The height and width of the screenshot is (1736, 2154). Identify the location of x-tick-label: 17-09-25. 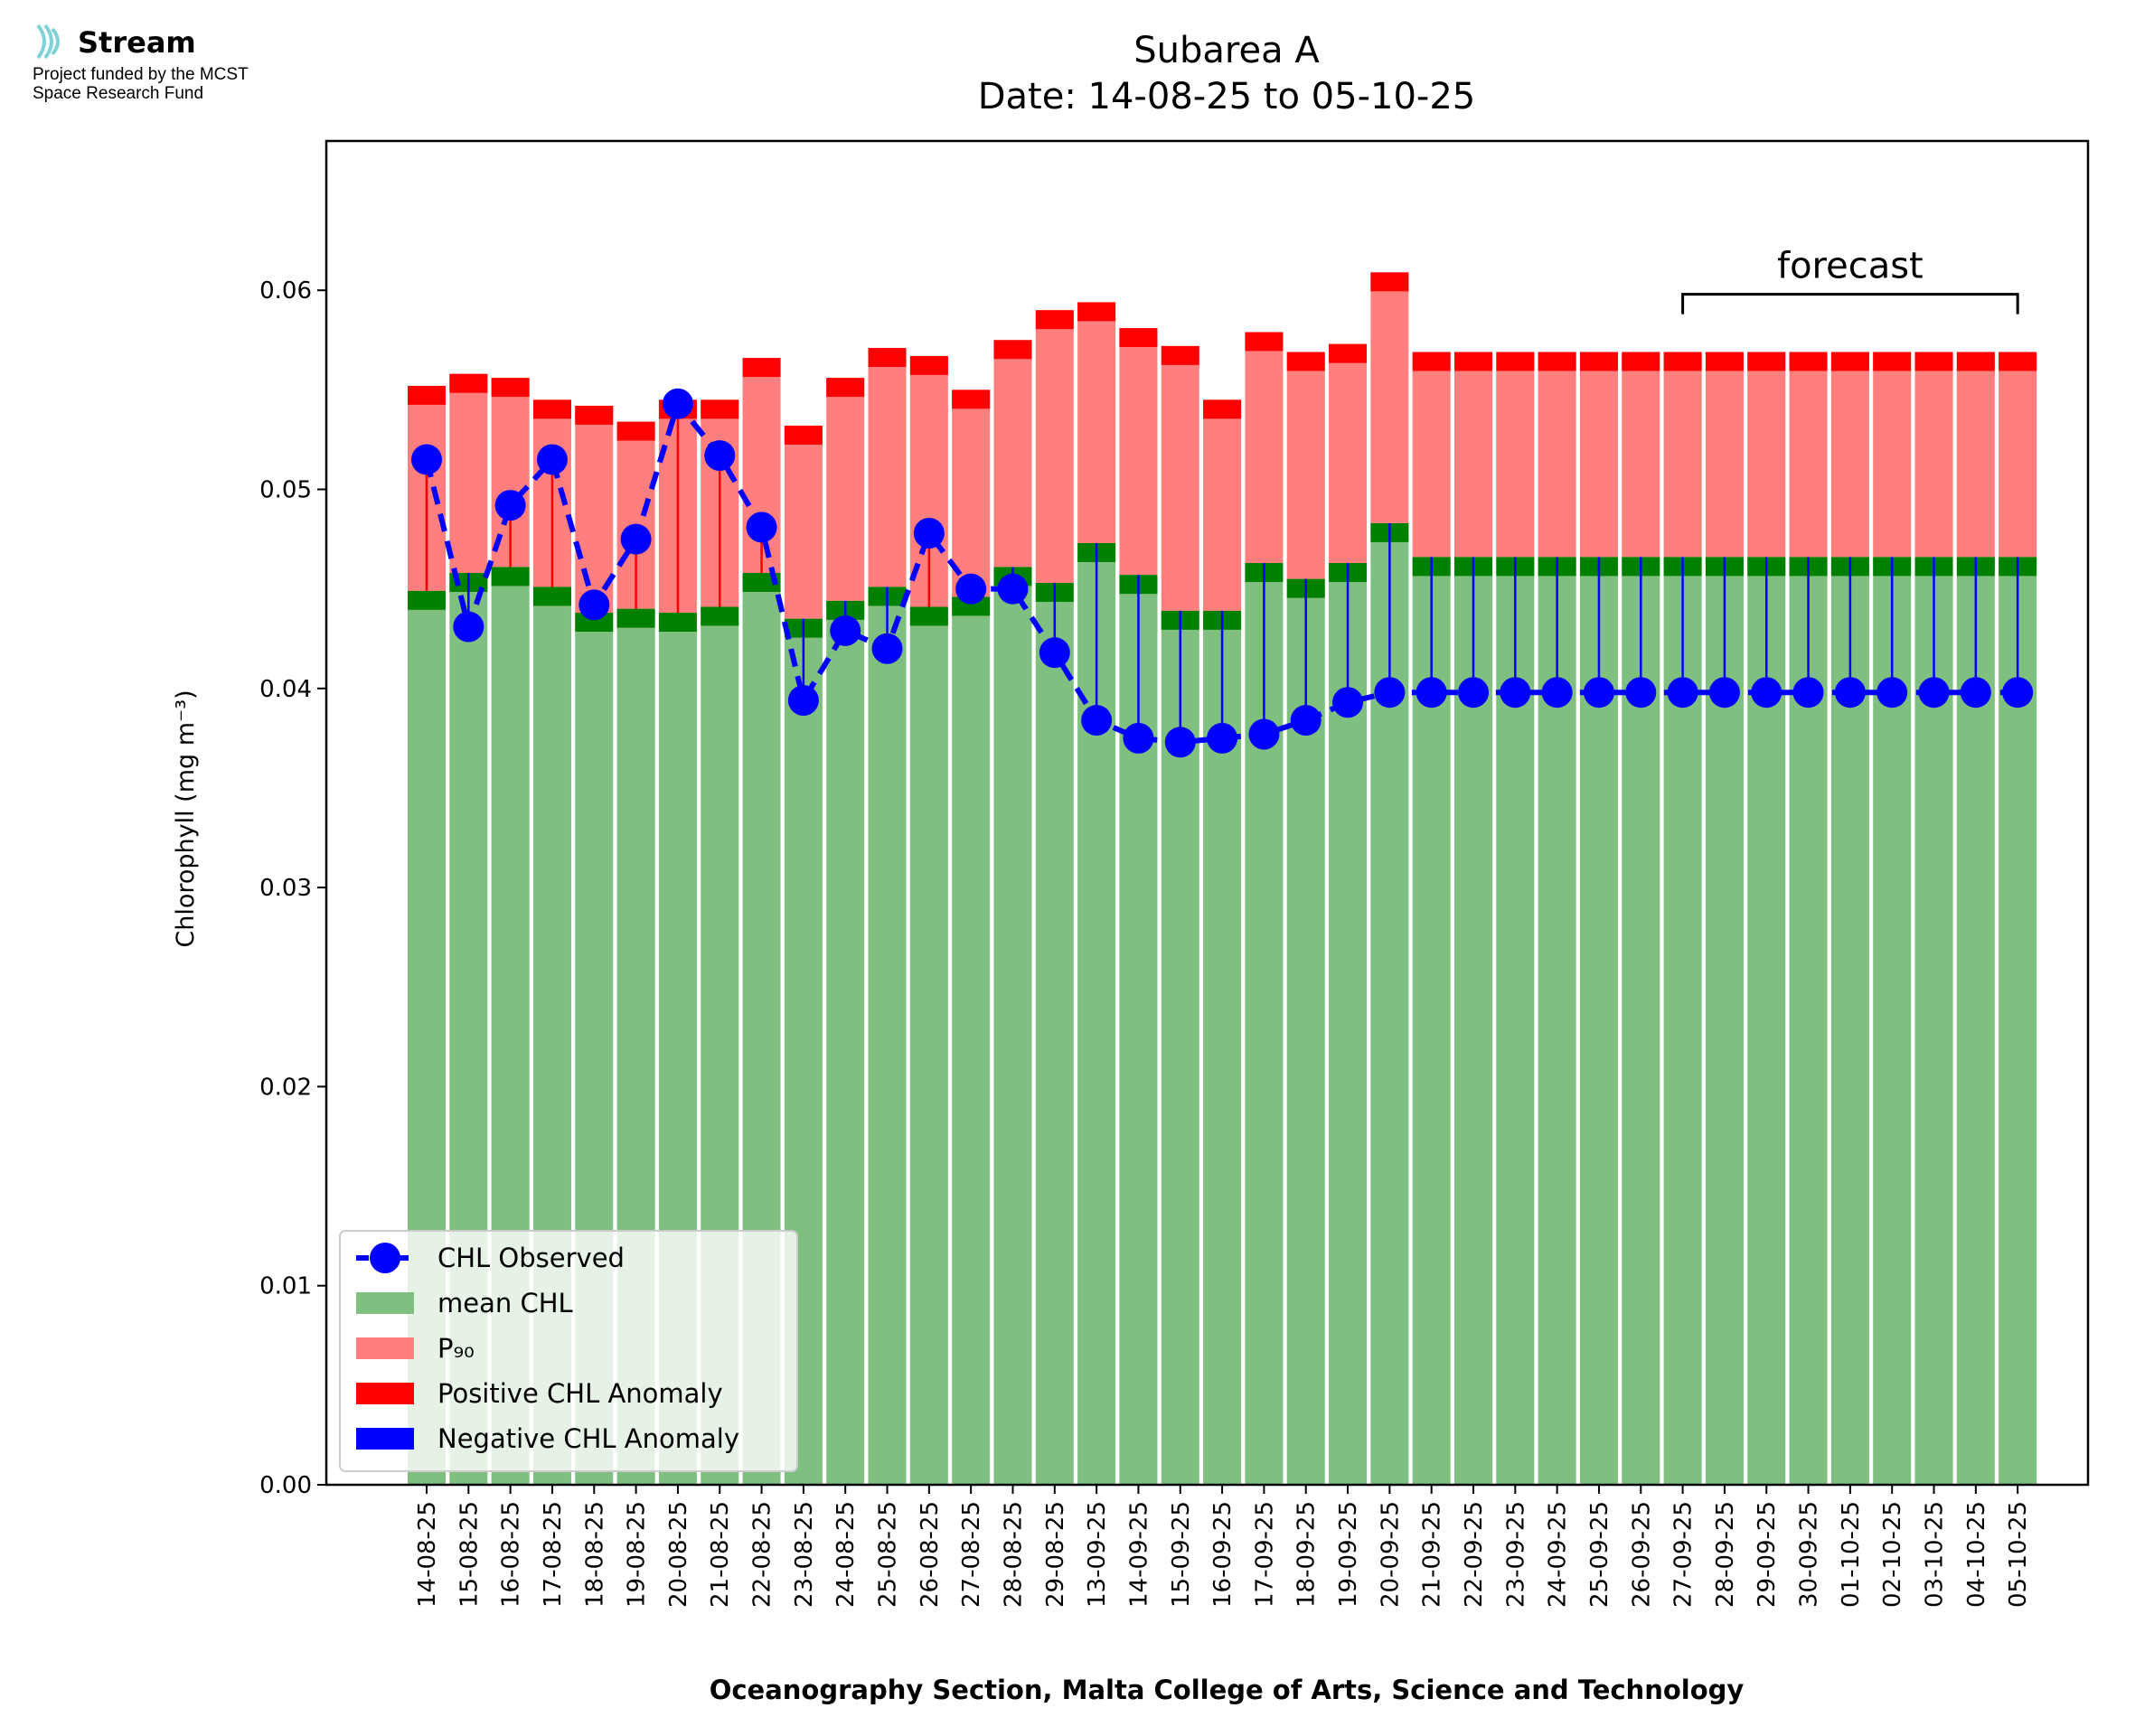
(1264, 1554).